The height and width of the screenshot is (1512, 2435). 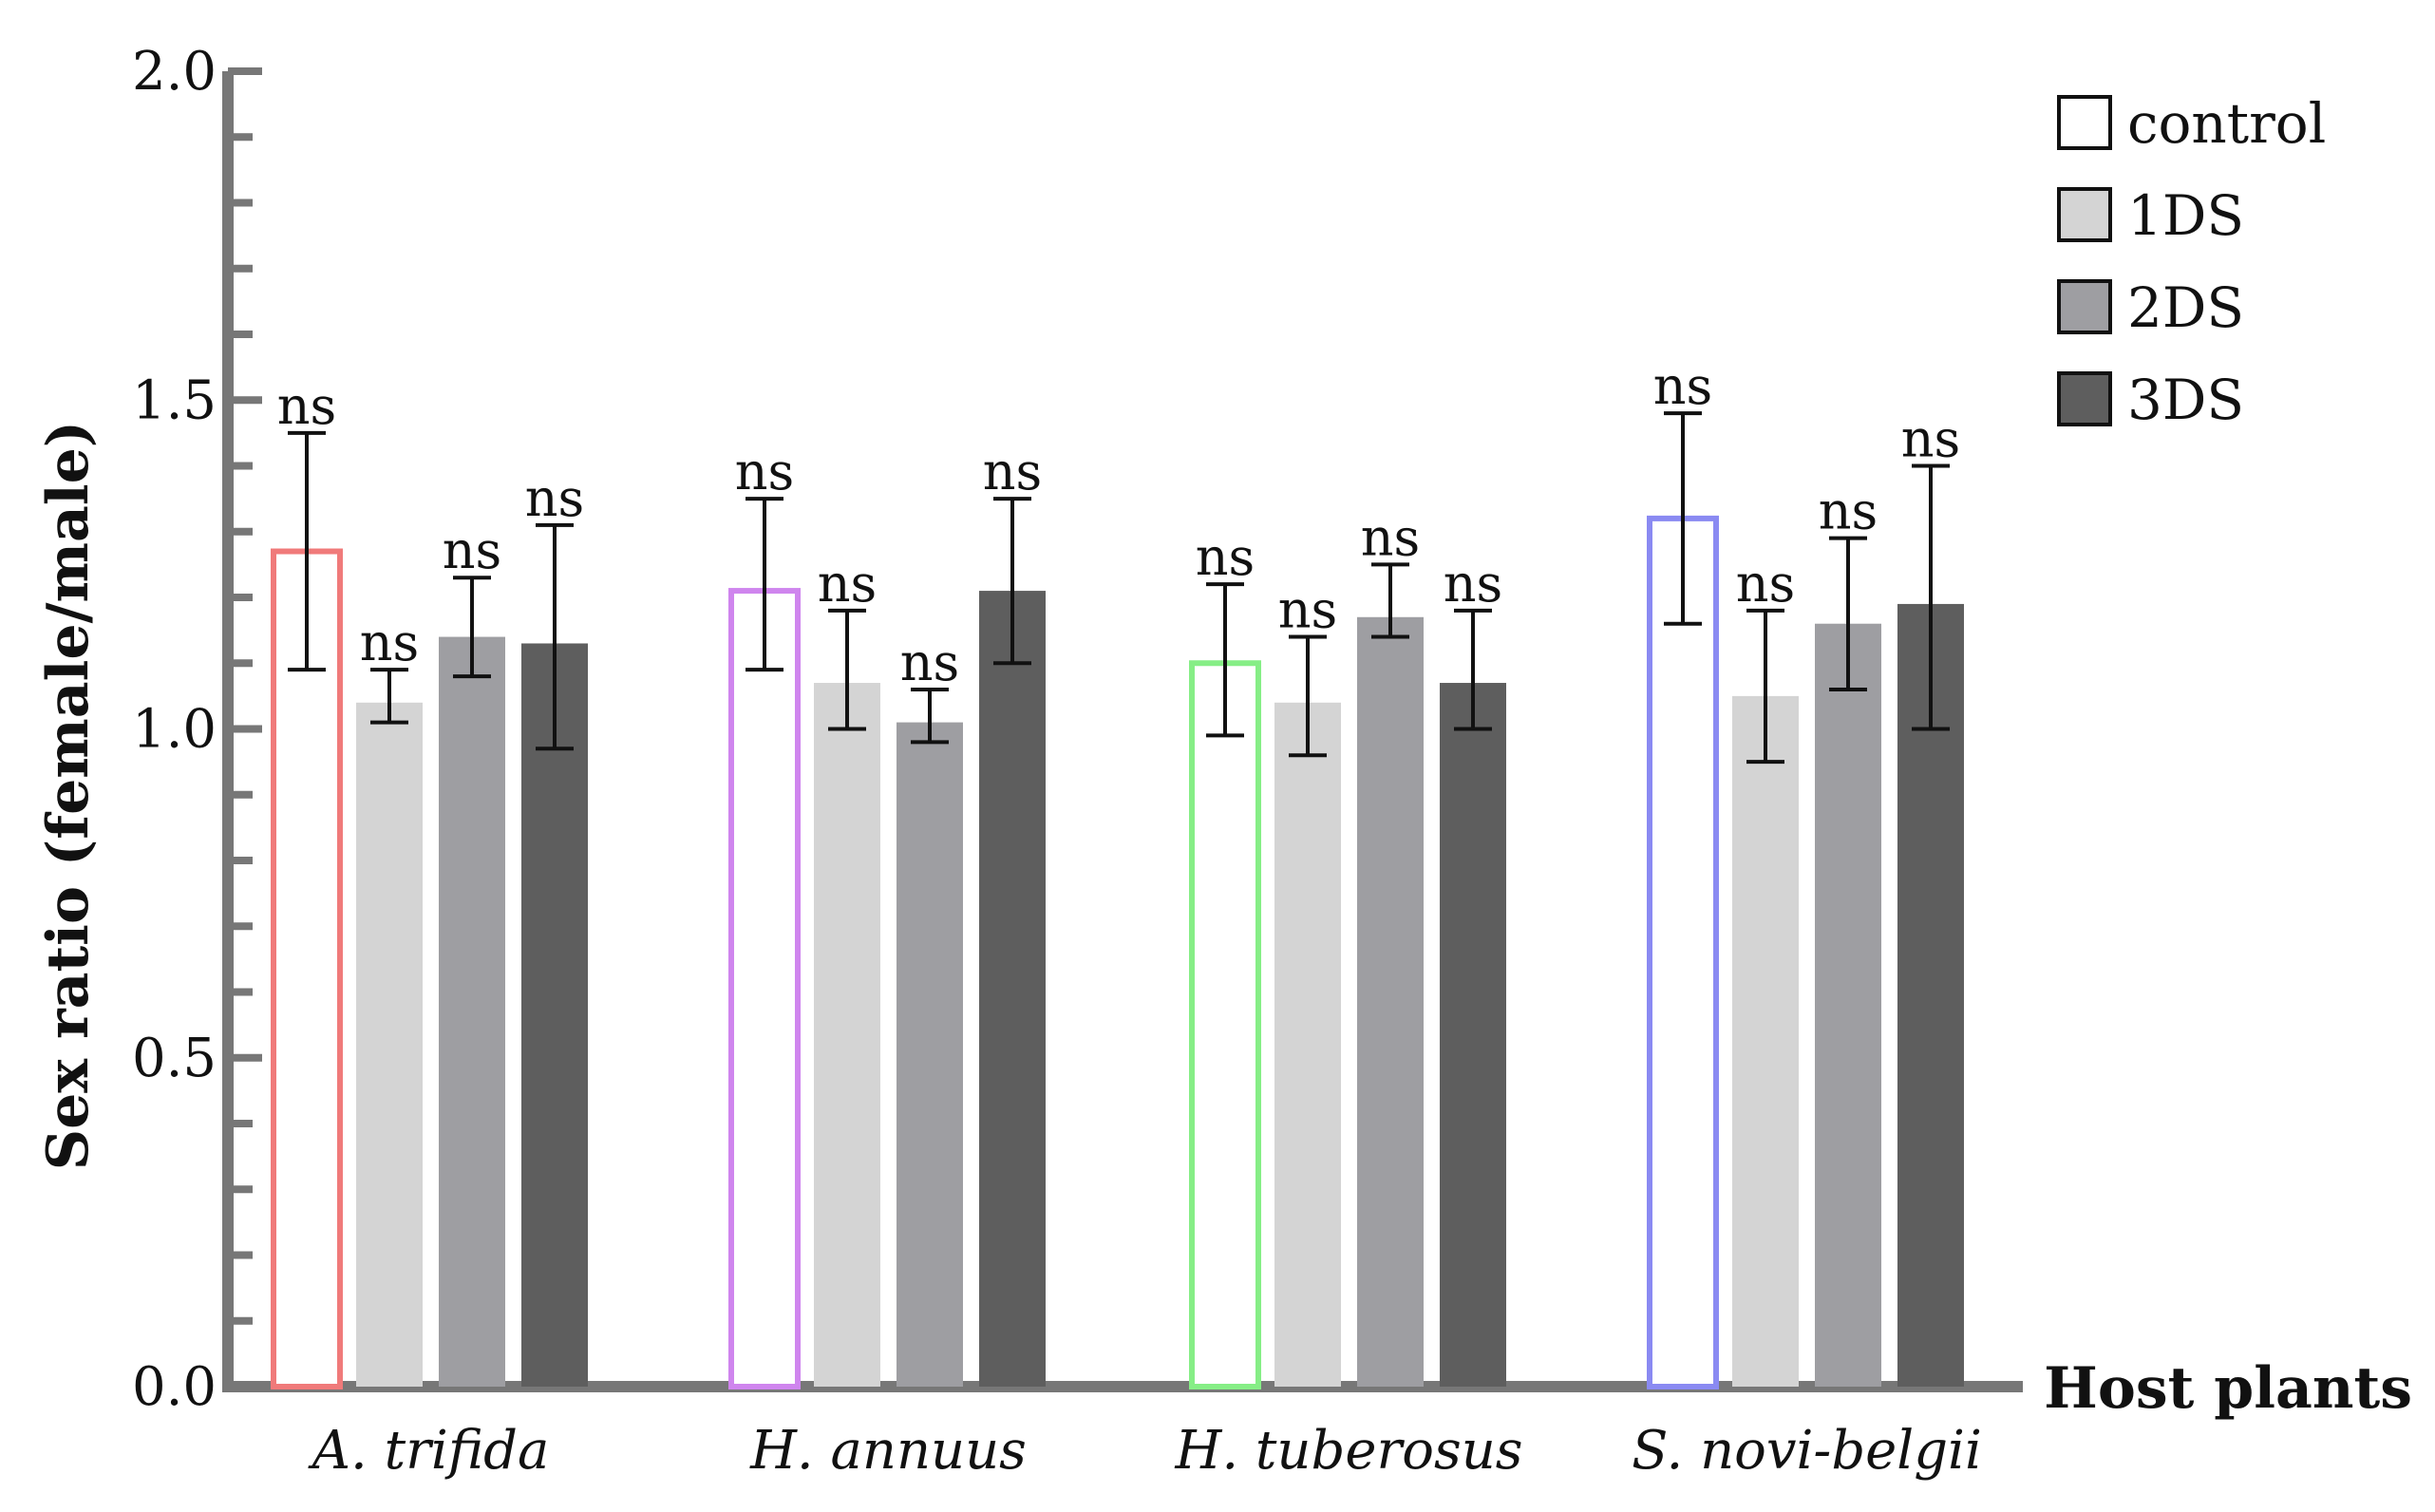 What do you see at coordinates (174, 730) in the screenshot?
I see `y-tick-label: 1.0` at bounding box center [174, 730].